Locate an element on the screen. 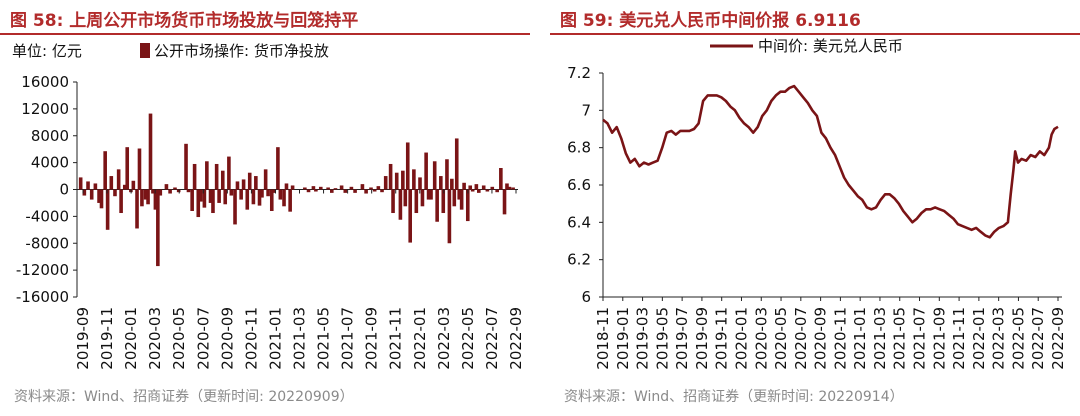 Image resolution: width=1080 pixels, height=416 pixels. x-tick-label: 2021-09 is located at coordinates (372, 338).